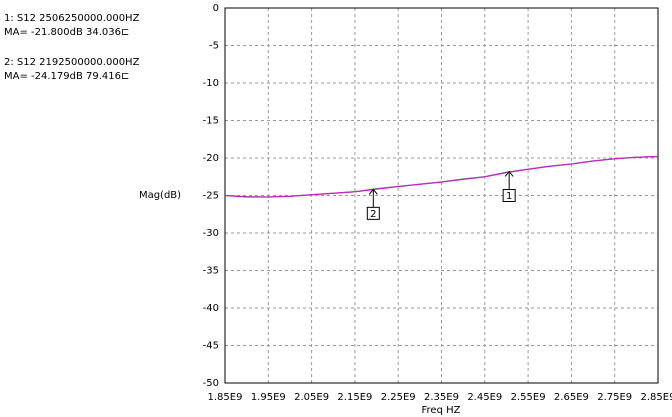 Image resolution: width=672 pixels, height=417 pixels. What do you see at coordinates (211, 158) in the screenshot?
I see `y-tick-label: -20` at bounding box center [211, 158].